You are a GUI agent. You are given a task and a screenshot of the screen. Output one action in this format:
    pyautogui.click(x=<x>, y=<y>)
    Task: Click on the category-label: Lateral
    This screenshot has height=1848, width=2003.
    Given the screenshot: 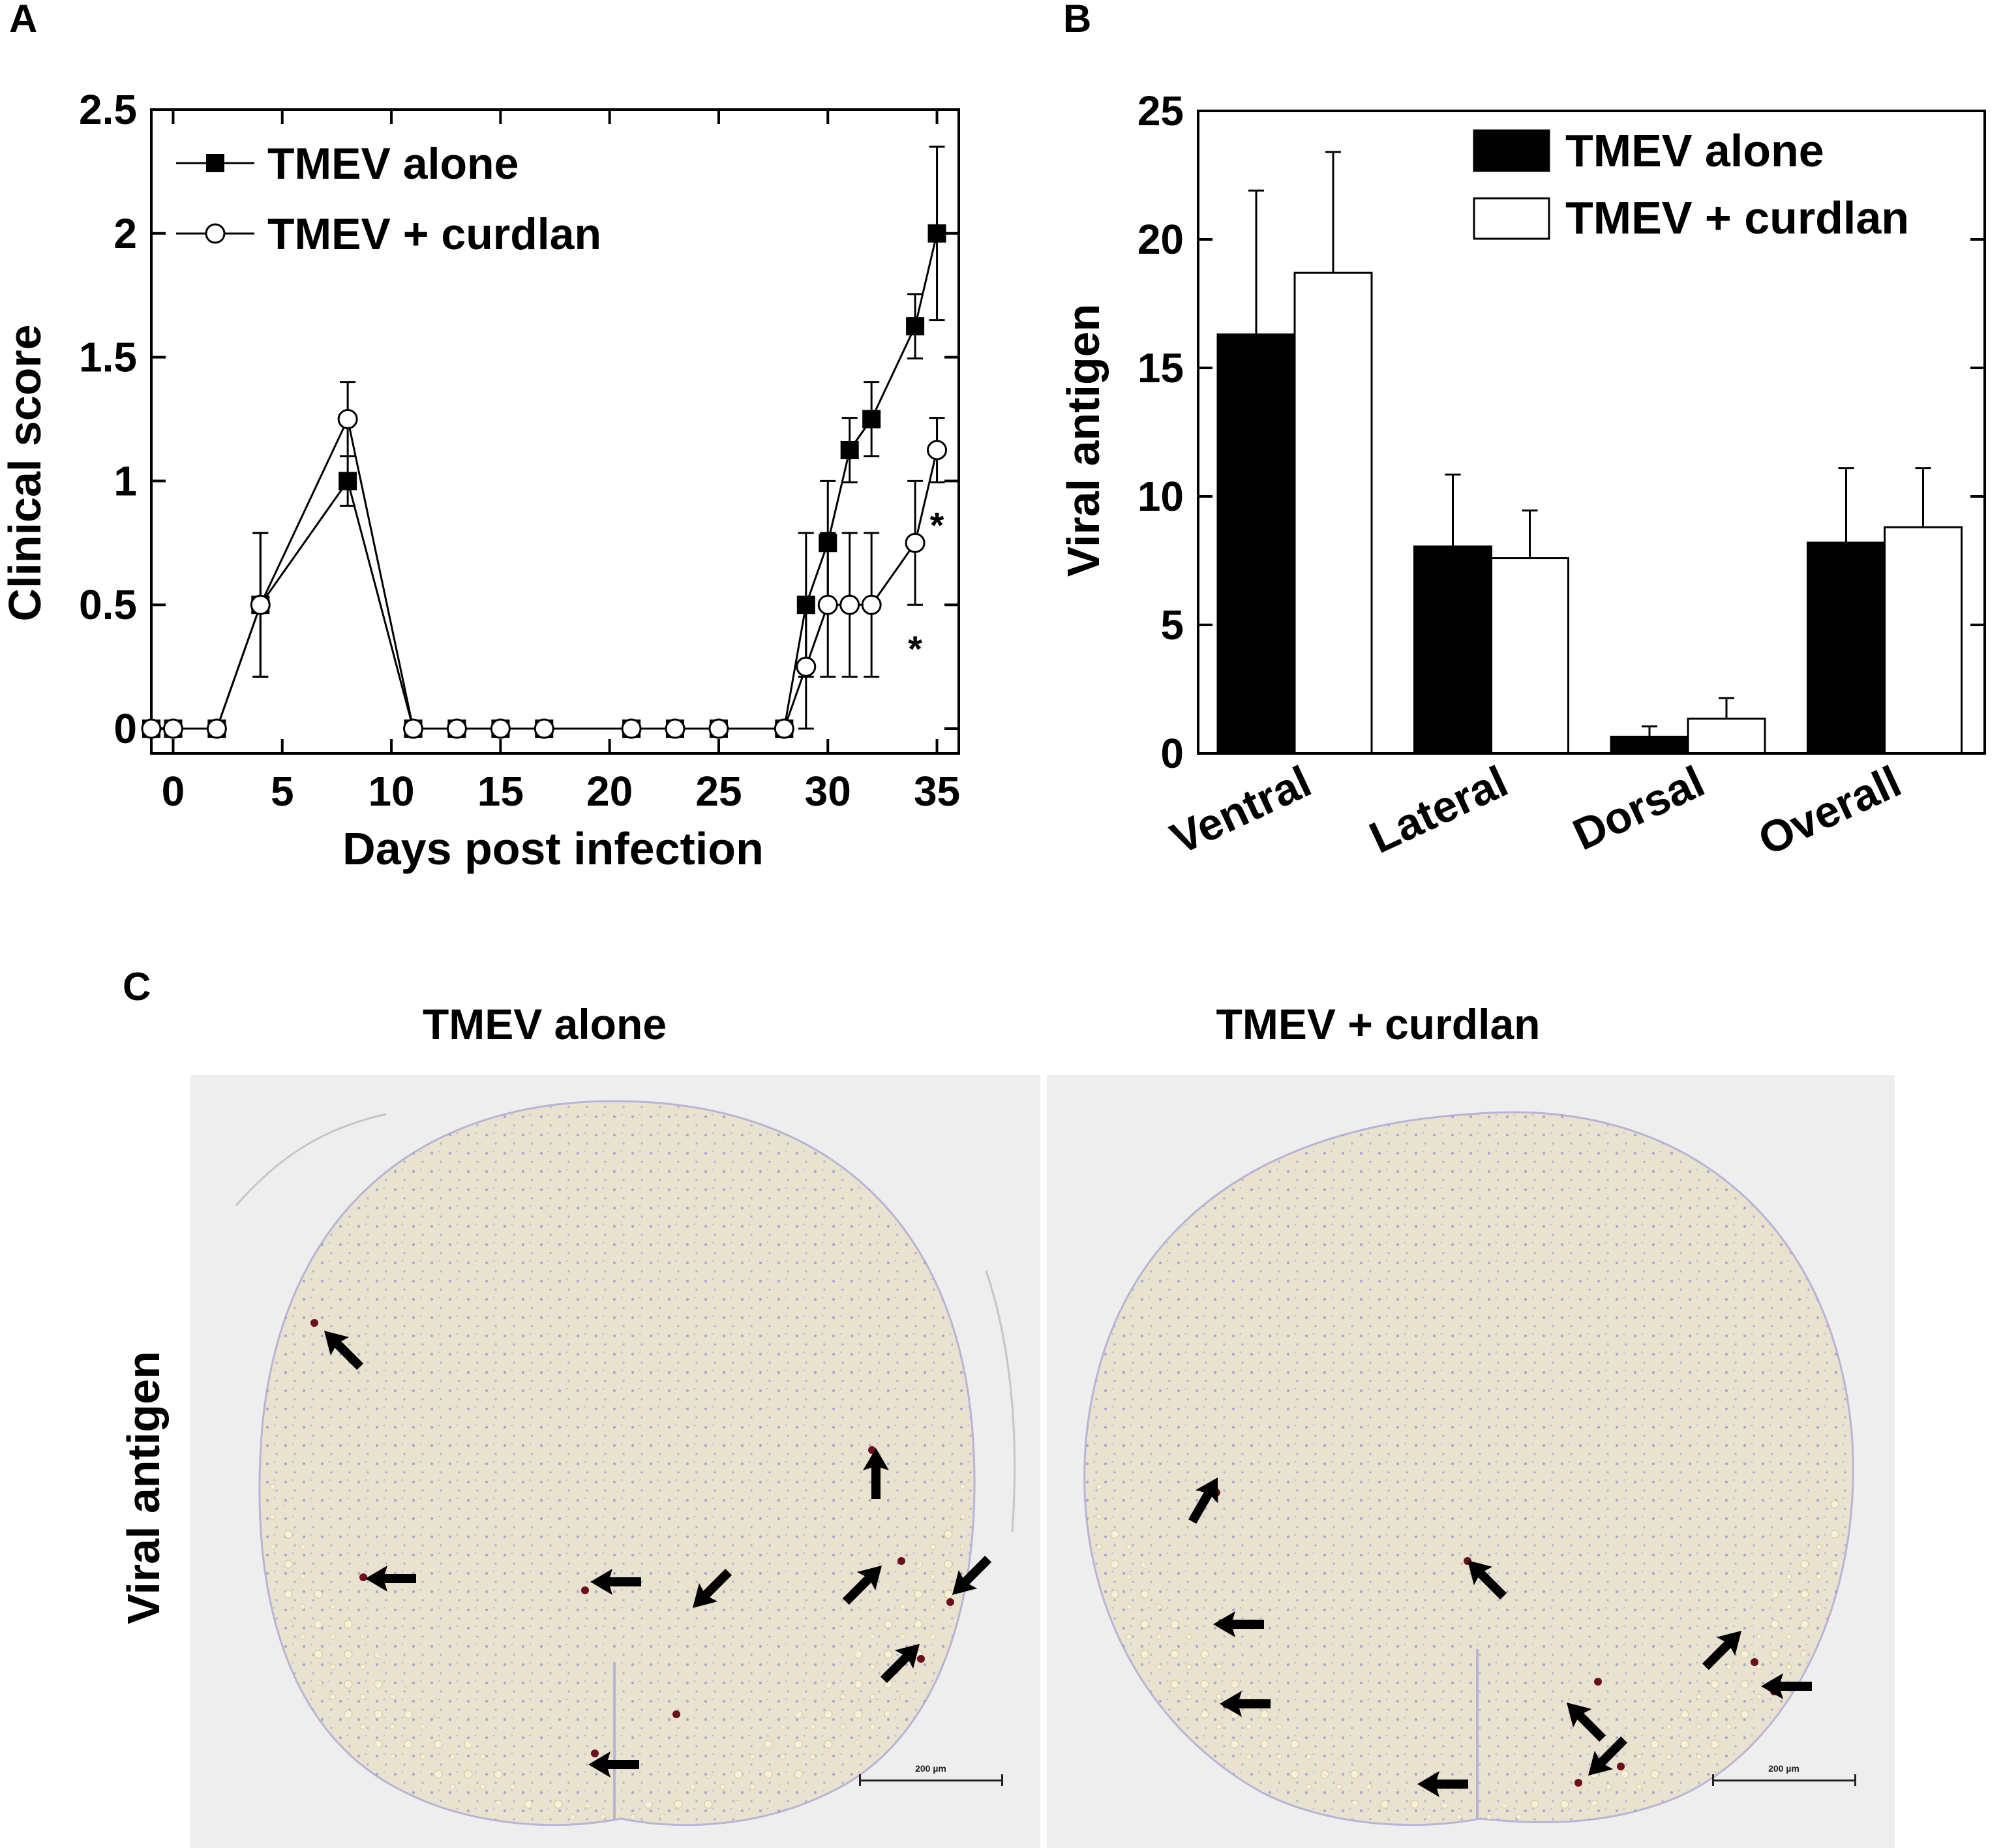 What is the action you would take?
    pyautogui.click(x=1439, y=810)
    